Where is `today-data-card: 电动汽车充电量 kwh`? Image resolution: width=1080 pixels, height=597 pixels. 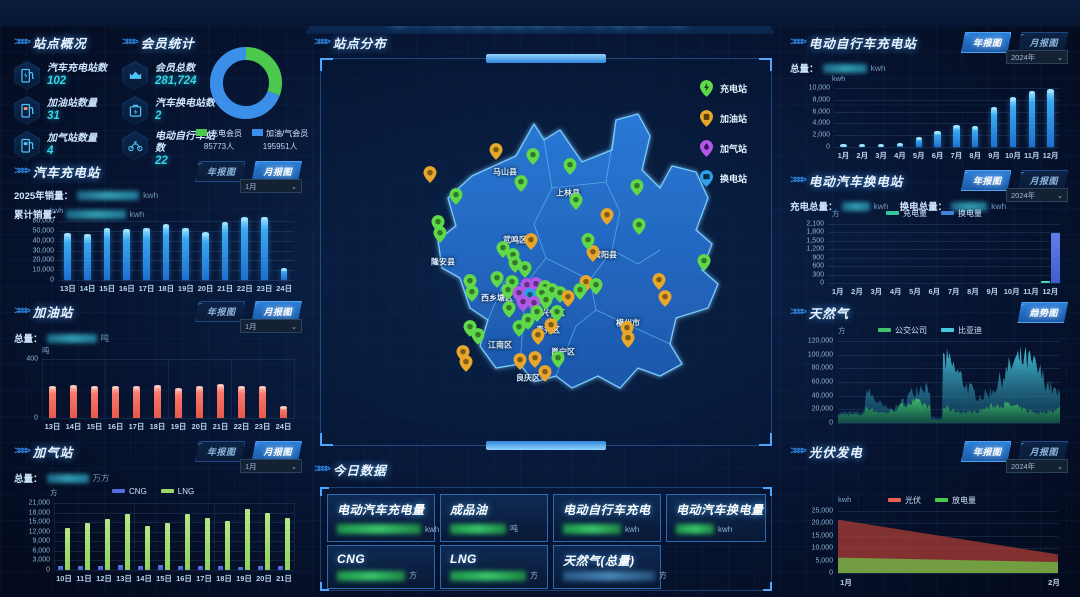 today-data-card: 电动汽车充电量 kwh is located at coordinates (383, 518).